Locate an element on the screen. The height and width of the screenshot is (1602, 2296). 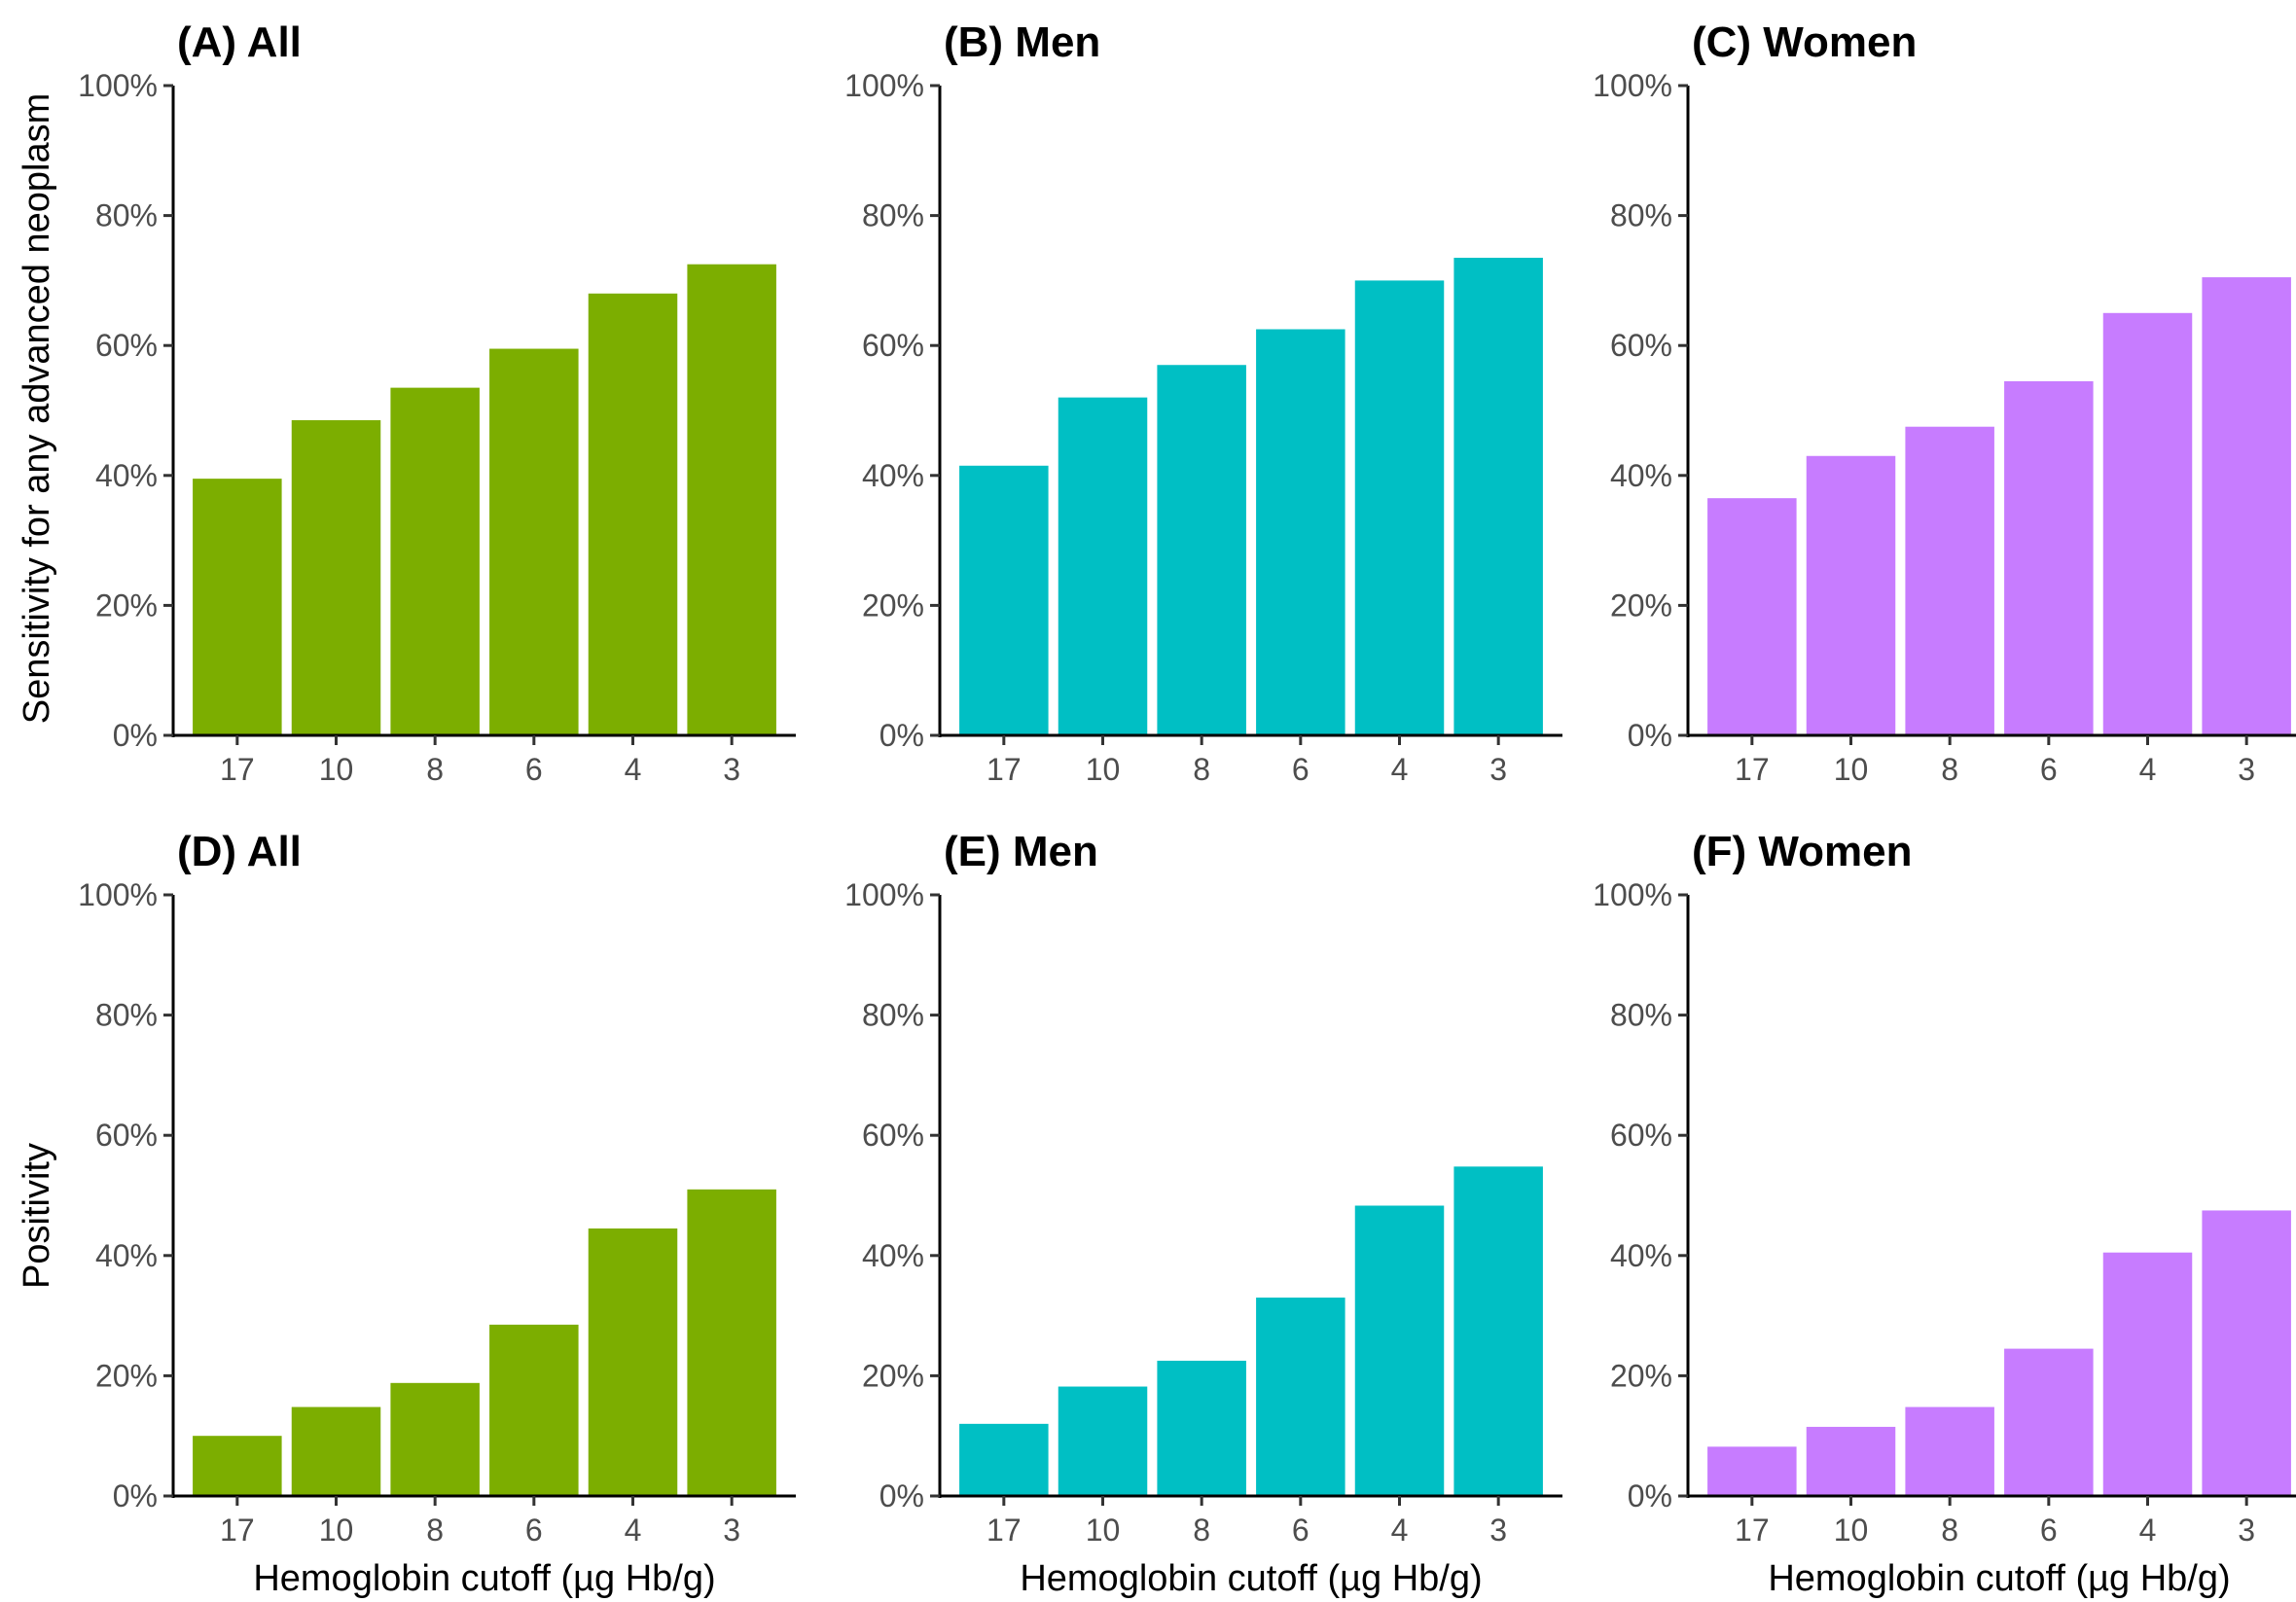
panel-title: (F) Women is located at coordinates (1802, 851).